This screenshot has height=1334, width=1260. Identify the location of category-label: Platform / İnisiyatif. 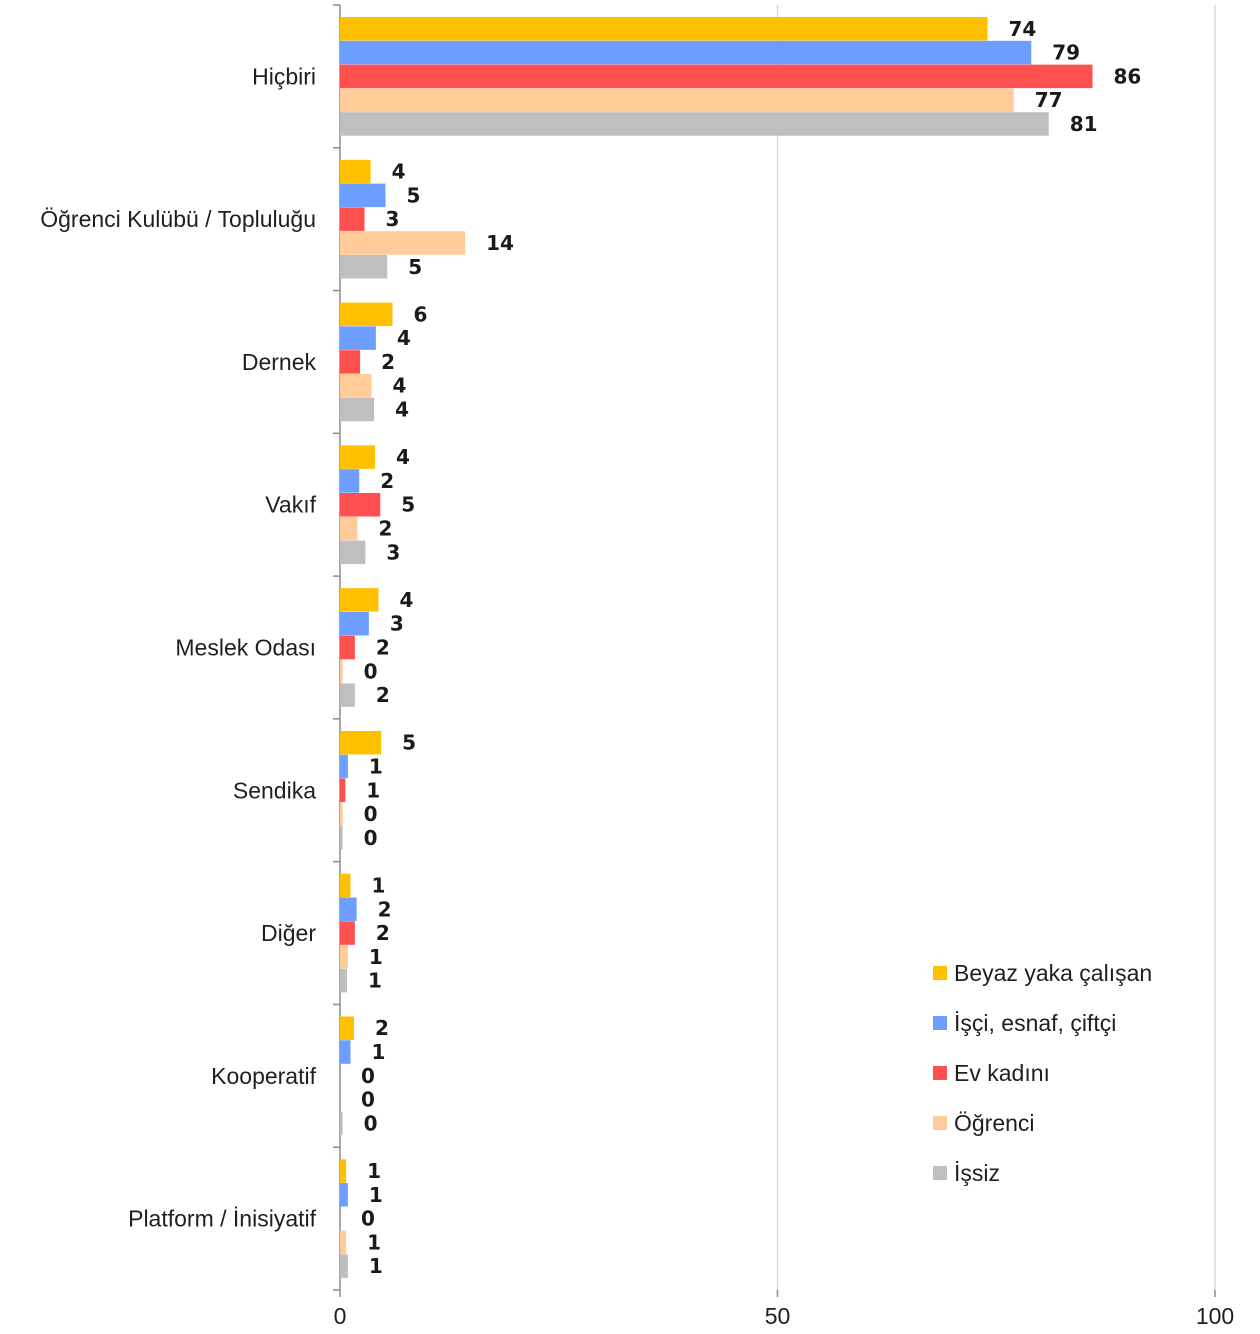
(222, 1219).